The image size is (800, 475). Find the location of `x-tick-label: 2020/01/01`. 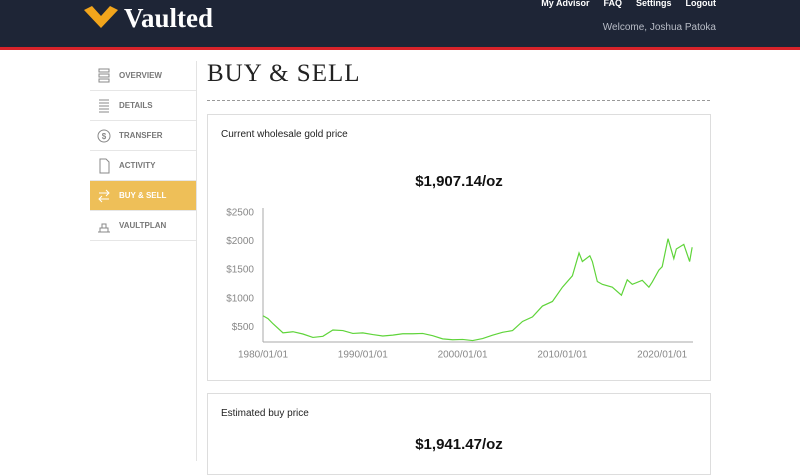

x-tick-label: 2020/01/01 is located at coordinates (662, 355).